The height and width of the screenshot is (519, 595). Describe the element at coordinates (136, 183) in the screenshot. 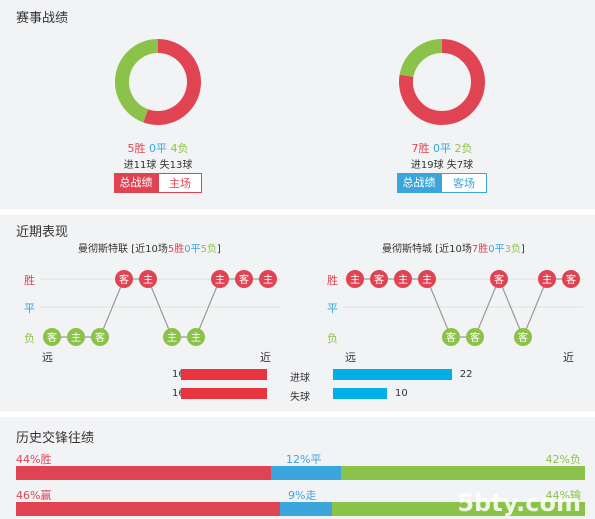

I see `home-total-tab: 总战绩` at that location.